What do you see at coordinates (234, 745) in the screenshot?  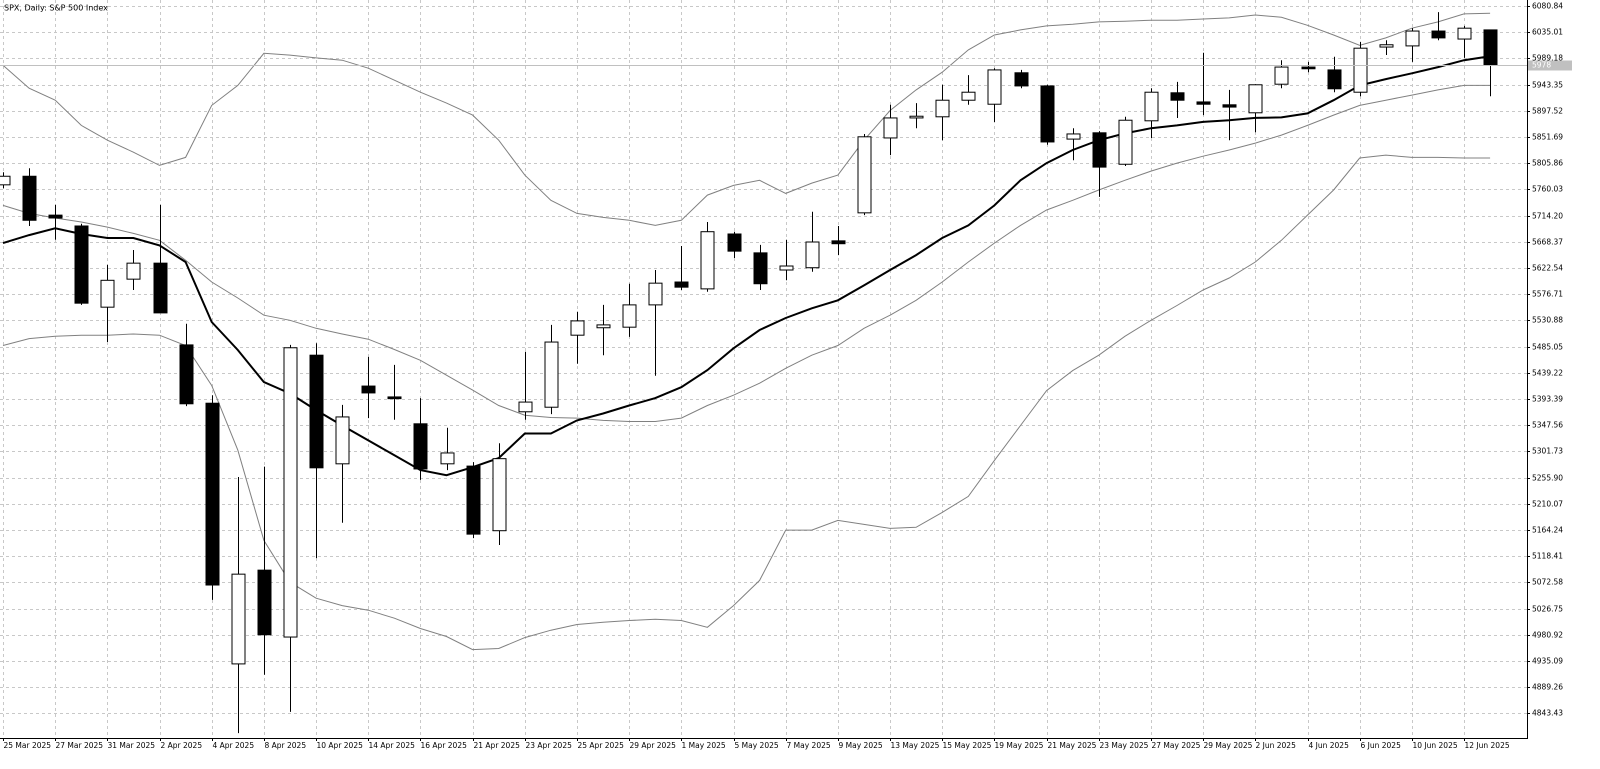 I see `x-tick-label: 4 Apr 2025` at bounding box center [234, 745].